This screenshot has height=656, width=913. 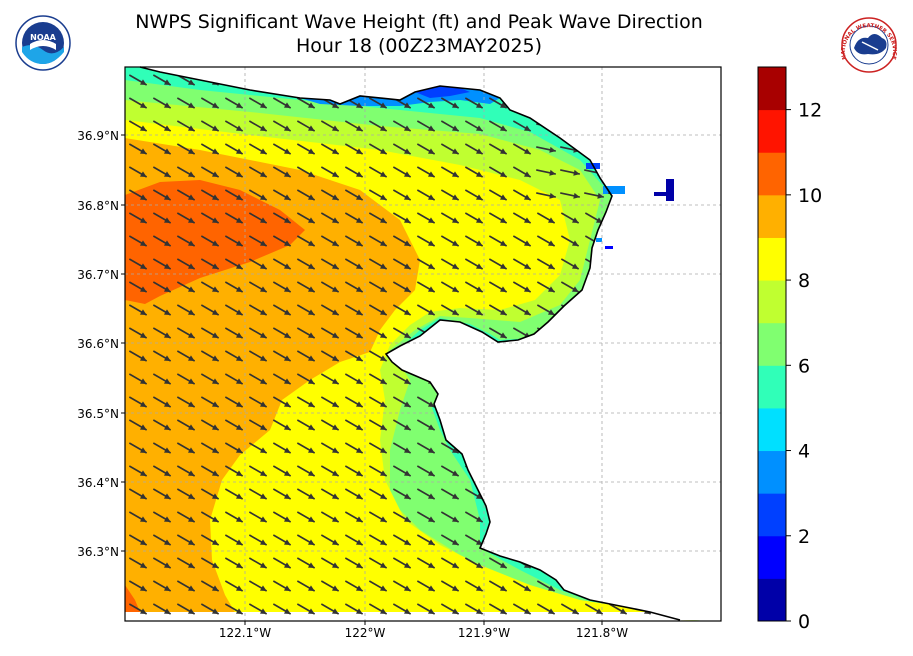 What do you see at coordinates (43, 37) in the screenshot?
I see `noaa-logo-text: NOAA` at bounding box center [43, 37].